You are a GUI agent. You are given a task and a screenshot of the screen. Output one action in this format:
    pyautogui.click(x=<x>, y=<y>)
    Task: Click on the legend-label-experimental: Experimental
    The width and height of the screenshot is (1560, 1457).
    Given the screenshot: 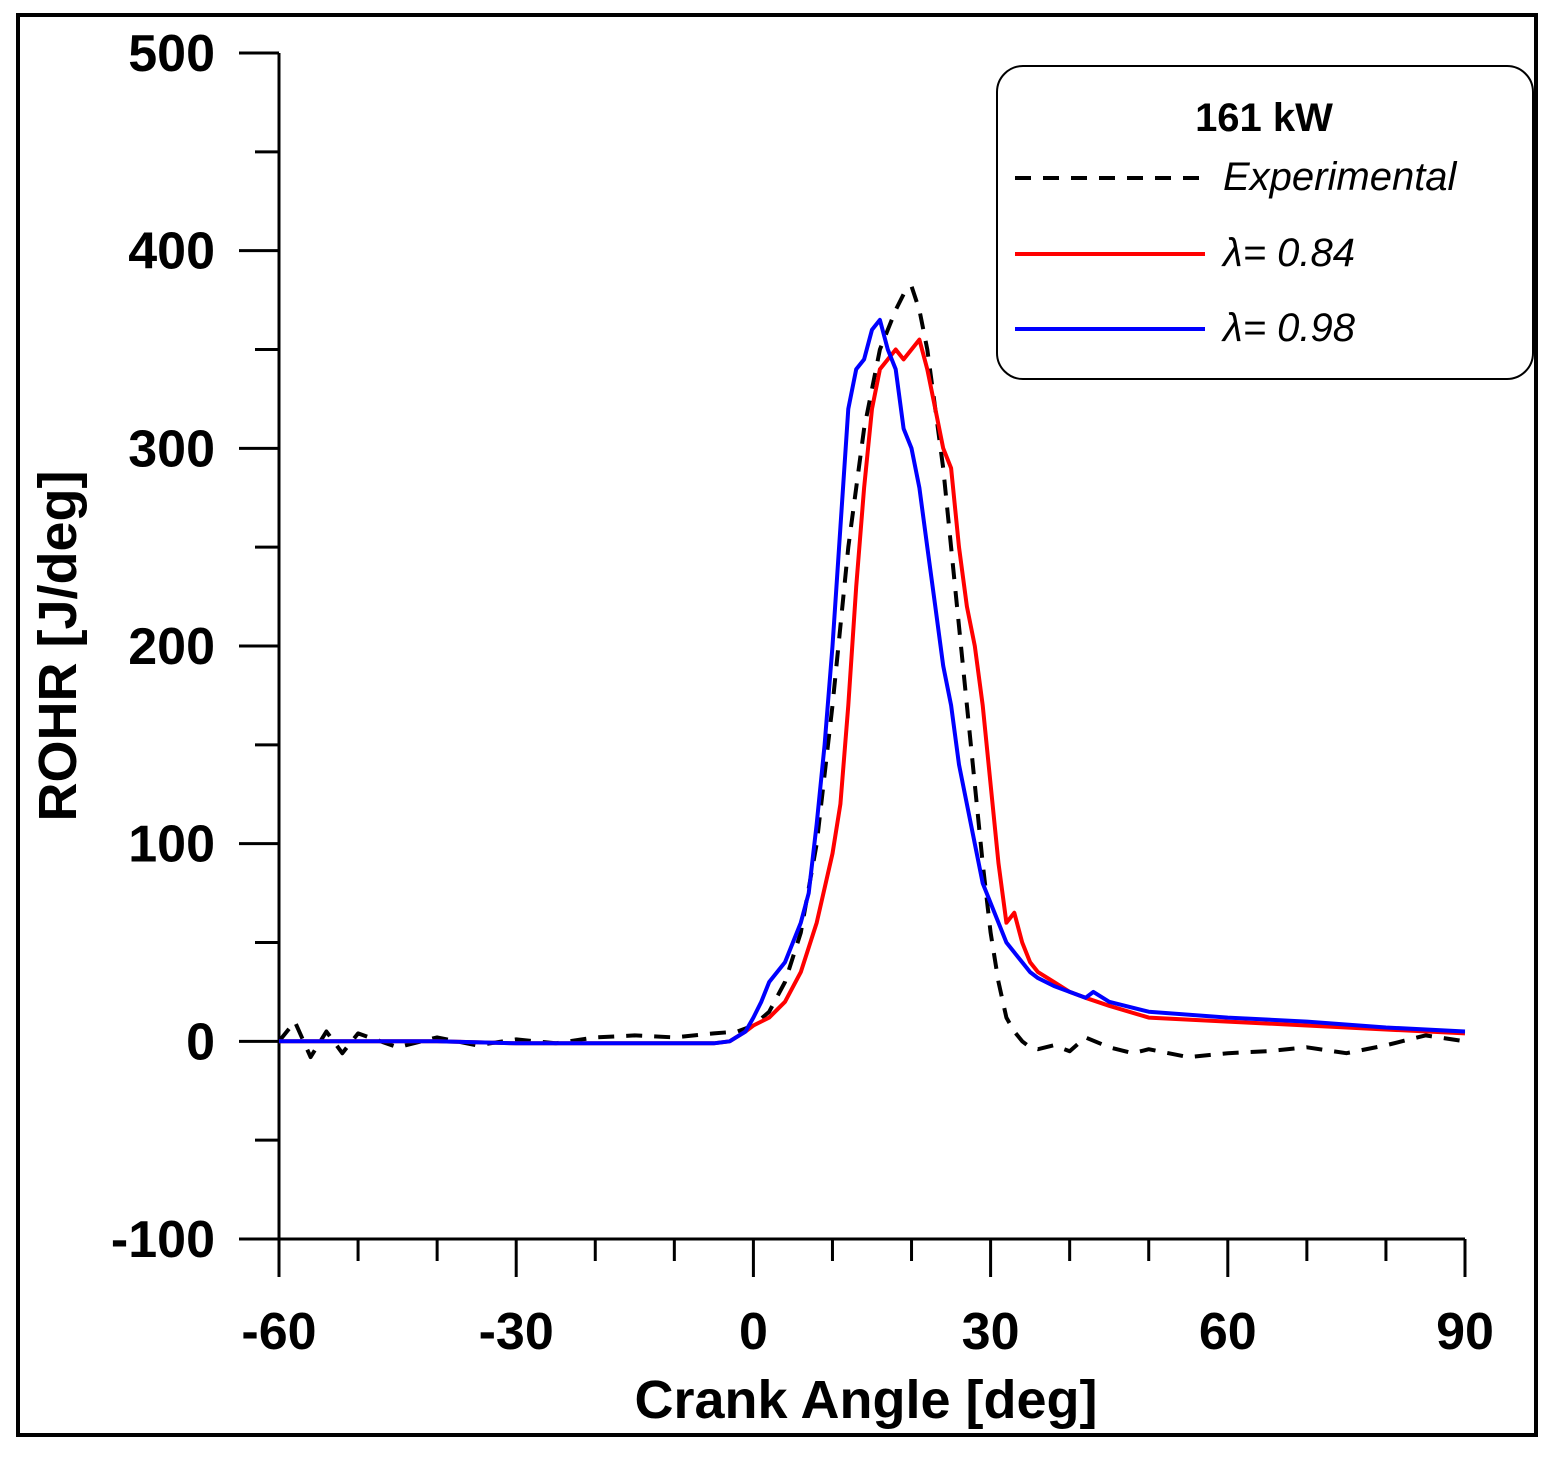 What is the action you would take?
    pyautogui.click(x=1340, y=177)
    